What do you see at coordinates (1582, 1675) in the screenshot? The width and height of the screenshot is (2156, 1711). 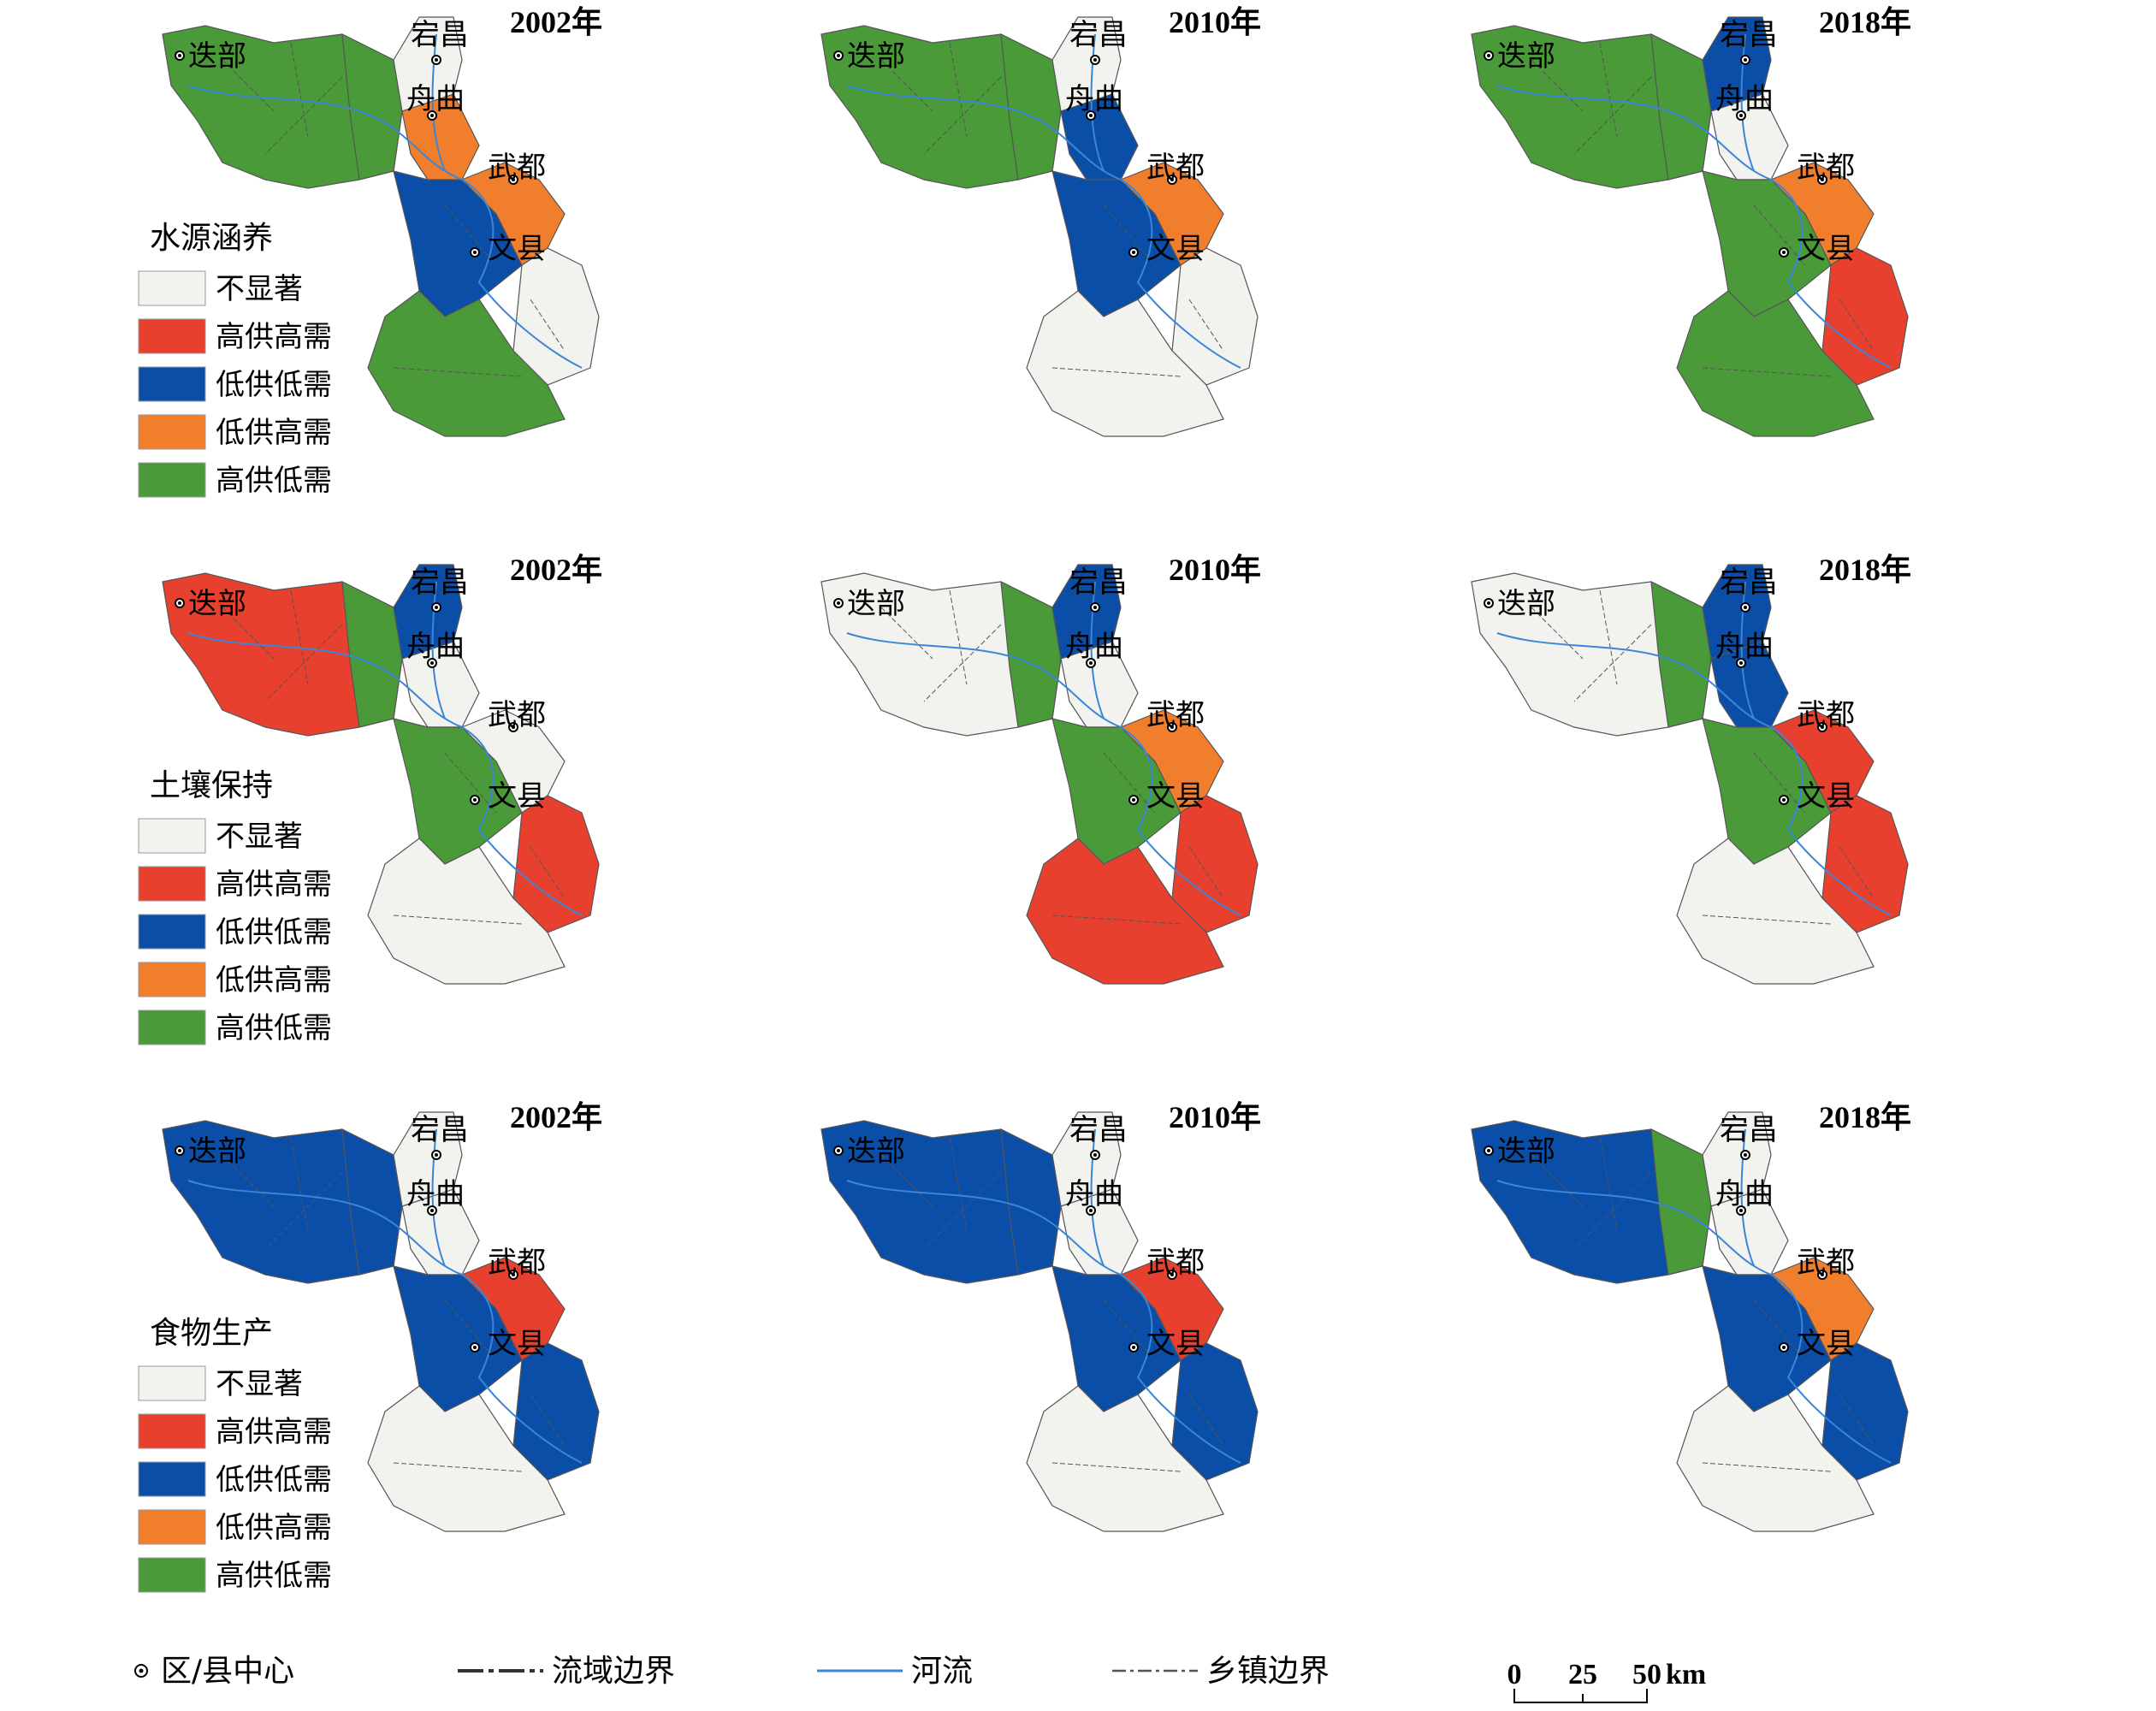 I see `scale-tick-1: 25` at bounding box center [1582, 1675].